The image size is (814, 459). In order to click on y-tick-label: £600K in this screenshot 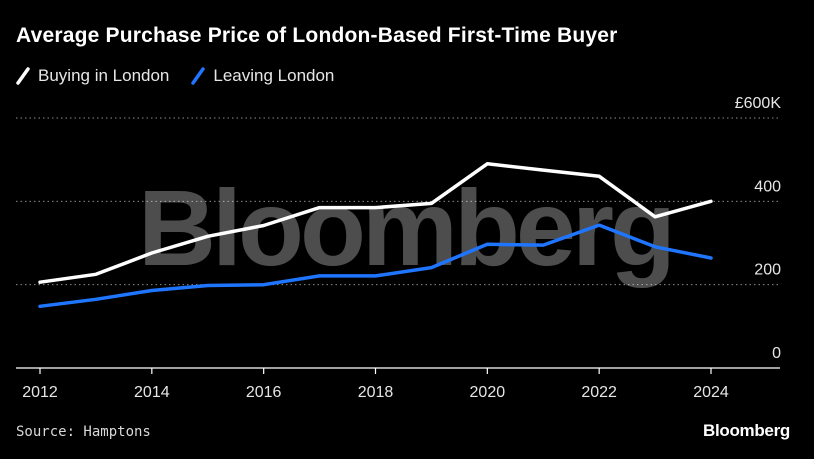, I will do `click(758, 103)`.